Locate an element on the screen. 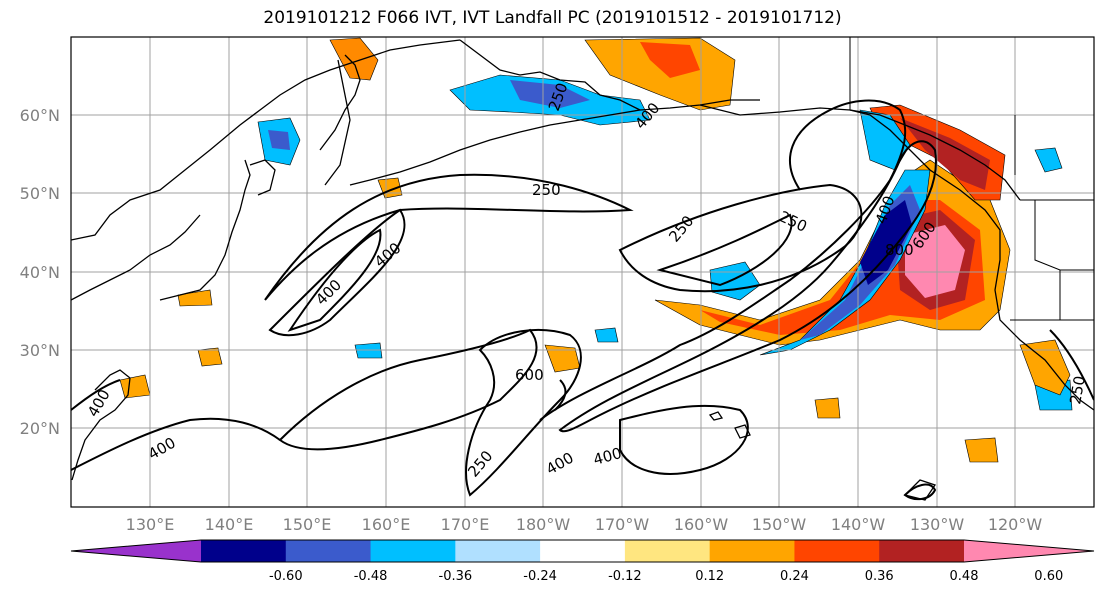 This screenshot has height=601, width=1105. colorbar-tick-label: 0.48 is located at coordinates (964, 576).